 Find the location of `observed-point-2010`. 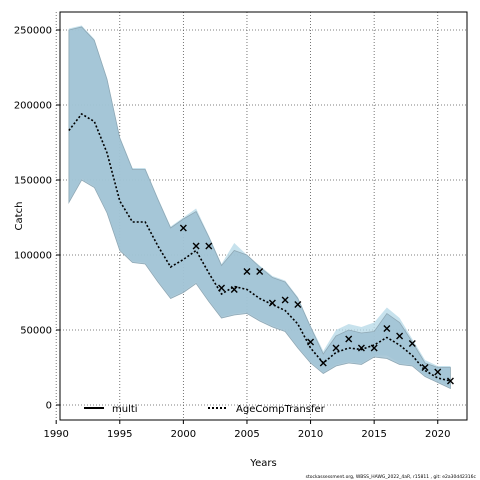

observed-point-2010 is located at coordinates (311, 342).